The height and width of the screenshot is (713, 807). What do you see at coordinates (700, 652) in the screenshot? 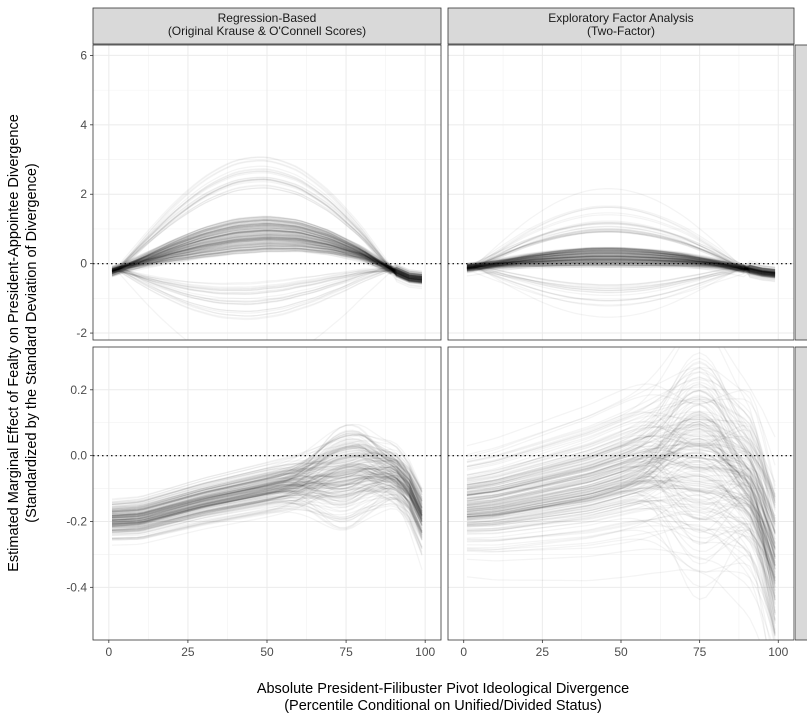
I see `x-tick-label: 75` at bounding box center [700, 652].